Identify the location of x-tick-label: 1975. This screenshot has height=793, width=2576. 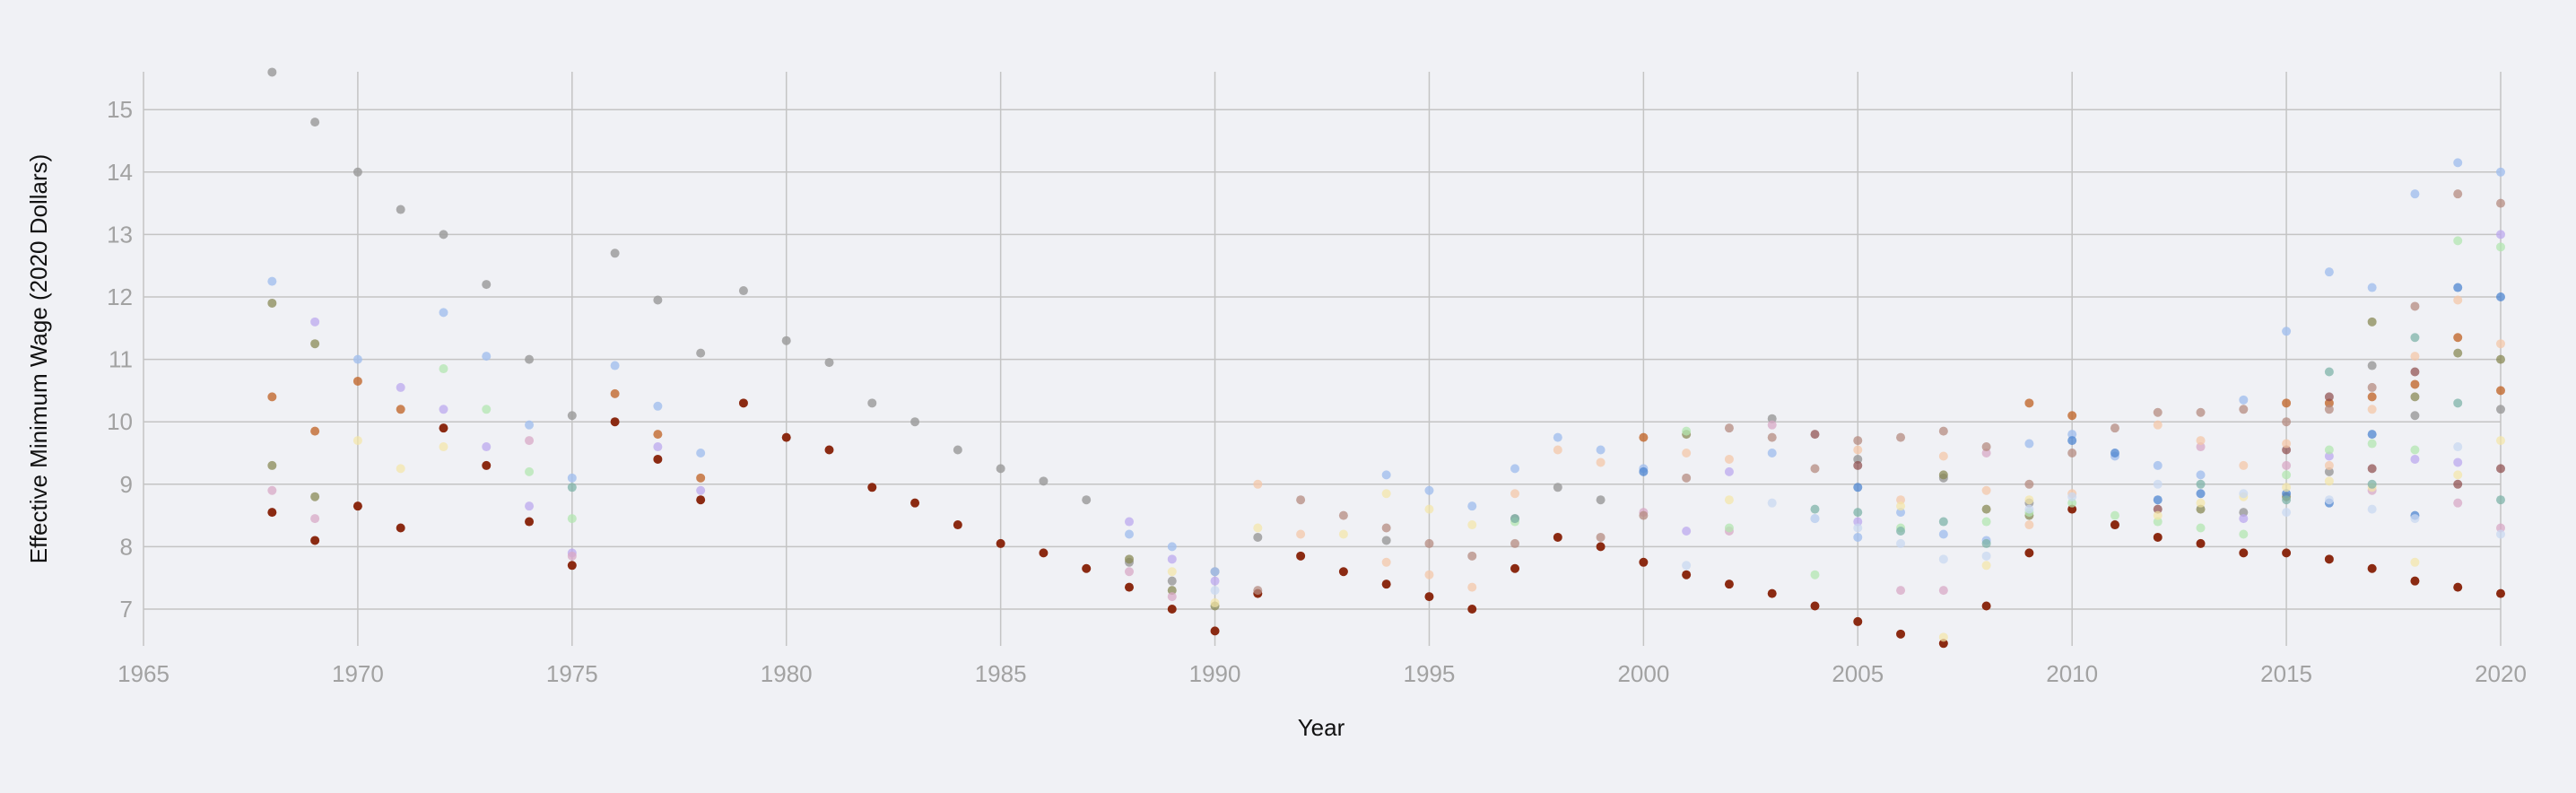
(572, 673).